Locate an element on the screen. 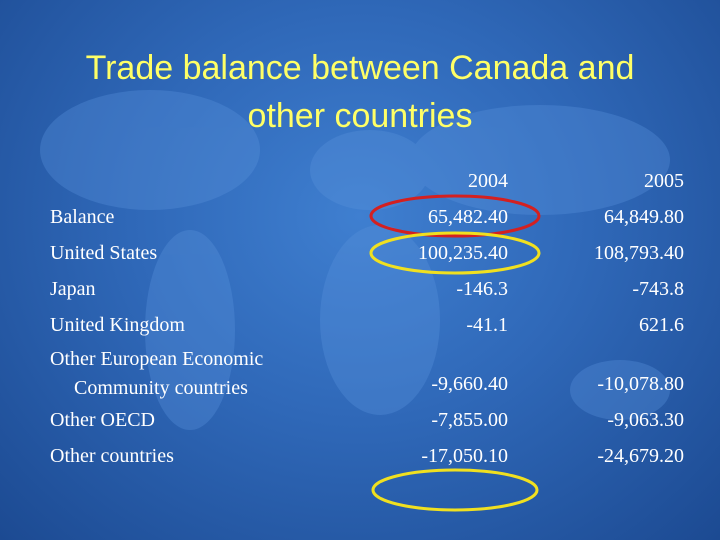  cell-value: -146.3 is located at coordinates (482, 289).